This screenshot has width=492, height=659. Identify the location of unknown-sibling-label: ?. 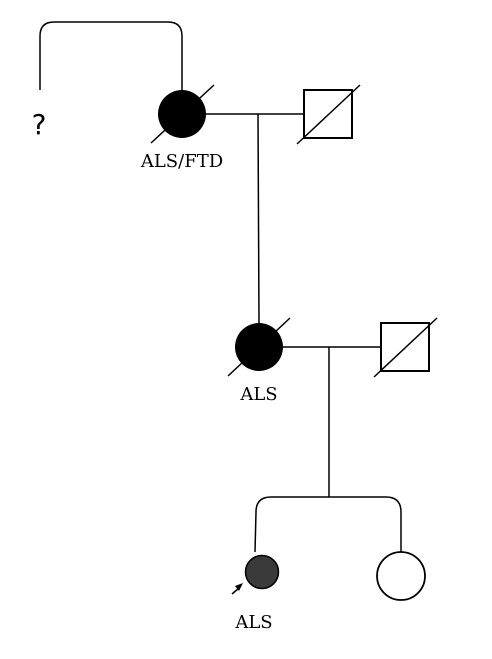
(39, 124).